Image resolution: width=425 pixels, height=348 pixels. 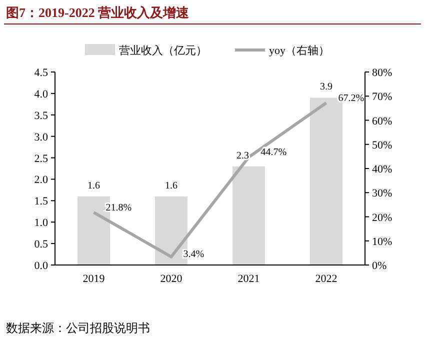 What do you see at coordinates (98, 12) in the screenshot?
I see `chart-title: 图7：2019-2022 营业收入及增速` at bounding box center [98, 12].